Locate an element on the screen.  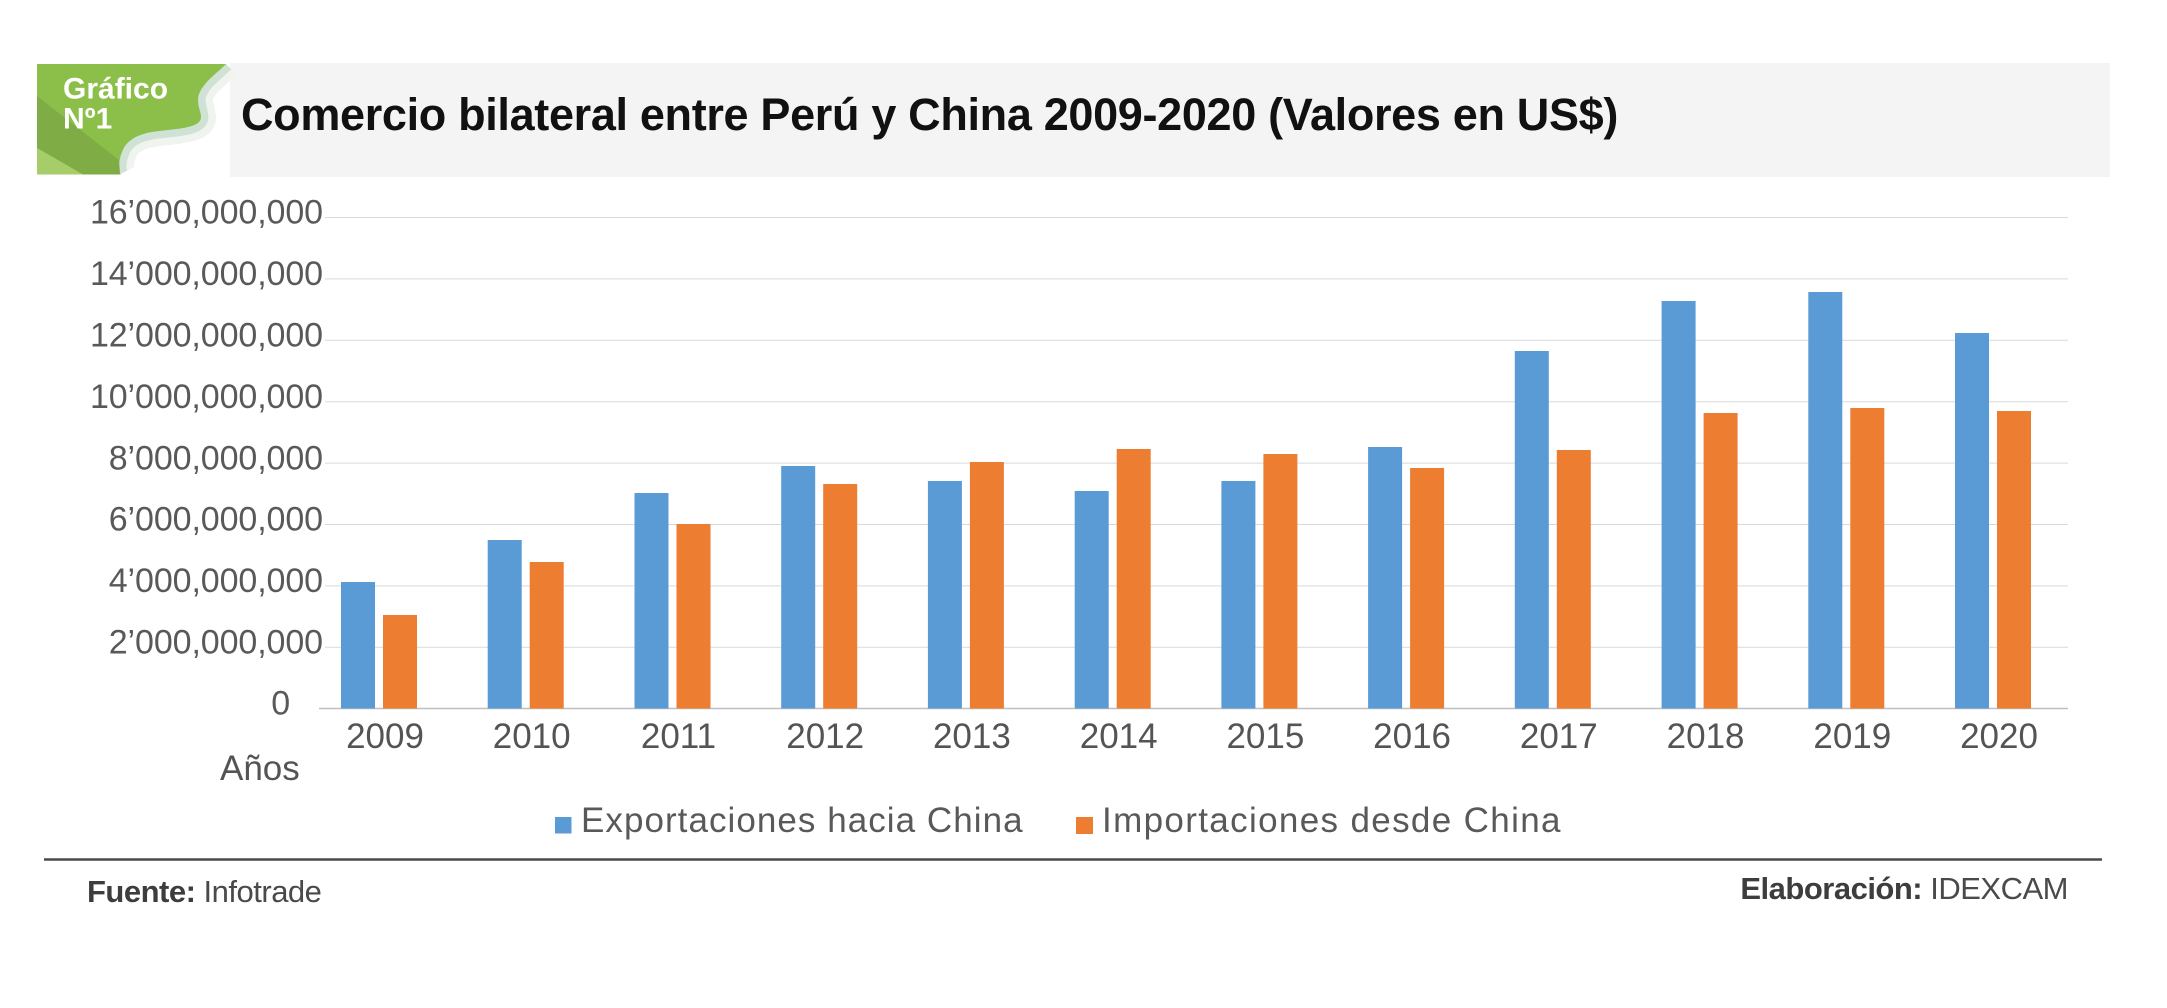
svg-text: 2020 is located at coordinates (1999, 736).